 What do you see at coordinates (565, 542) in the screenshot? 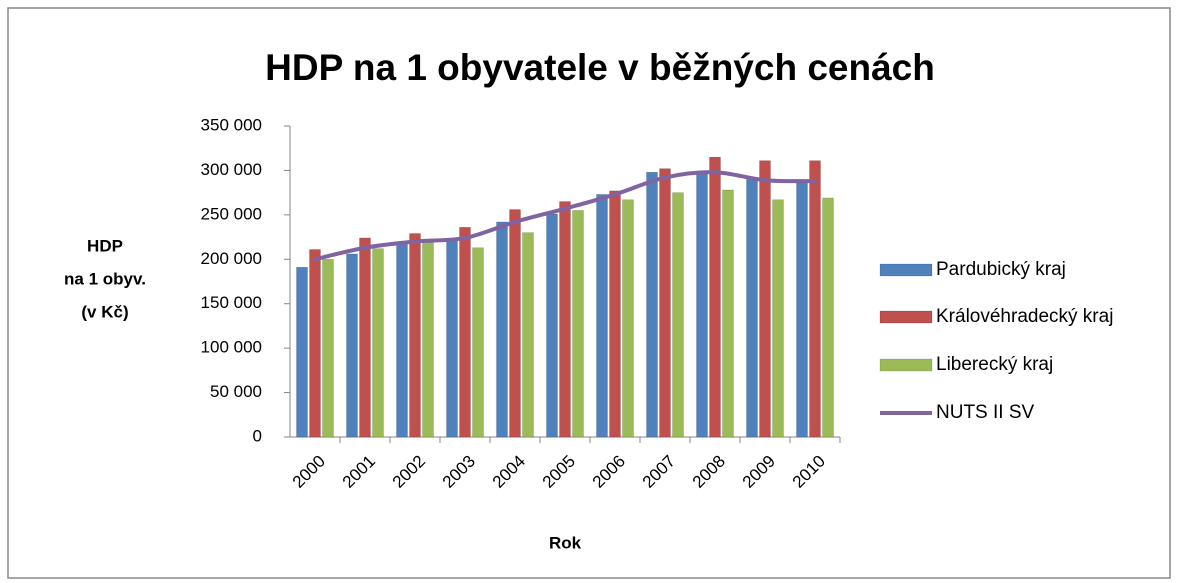
I see `x-axis-label: Rok` at bounding box center [565, 542].